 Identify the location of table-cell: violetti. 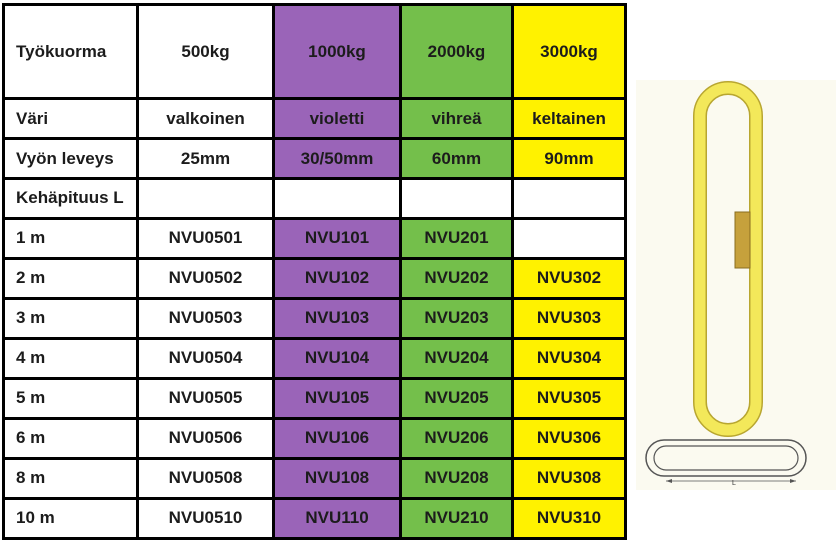
(337, 119).